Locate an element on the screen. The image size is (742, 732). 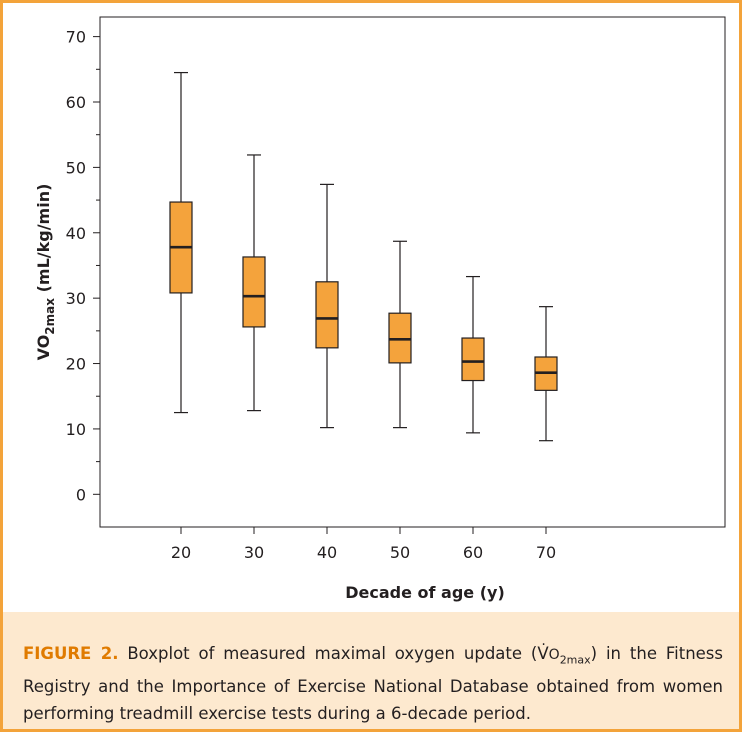
x-tick-label: 30 is located at coordinates (254, 552).